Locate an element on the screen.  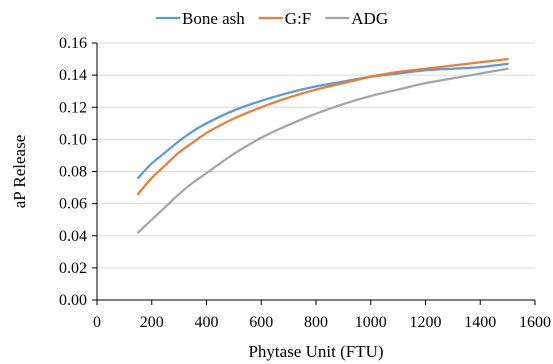
y-axis-title: aP Release is located at coordinates (19, 171).